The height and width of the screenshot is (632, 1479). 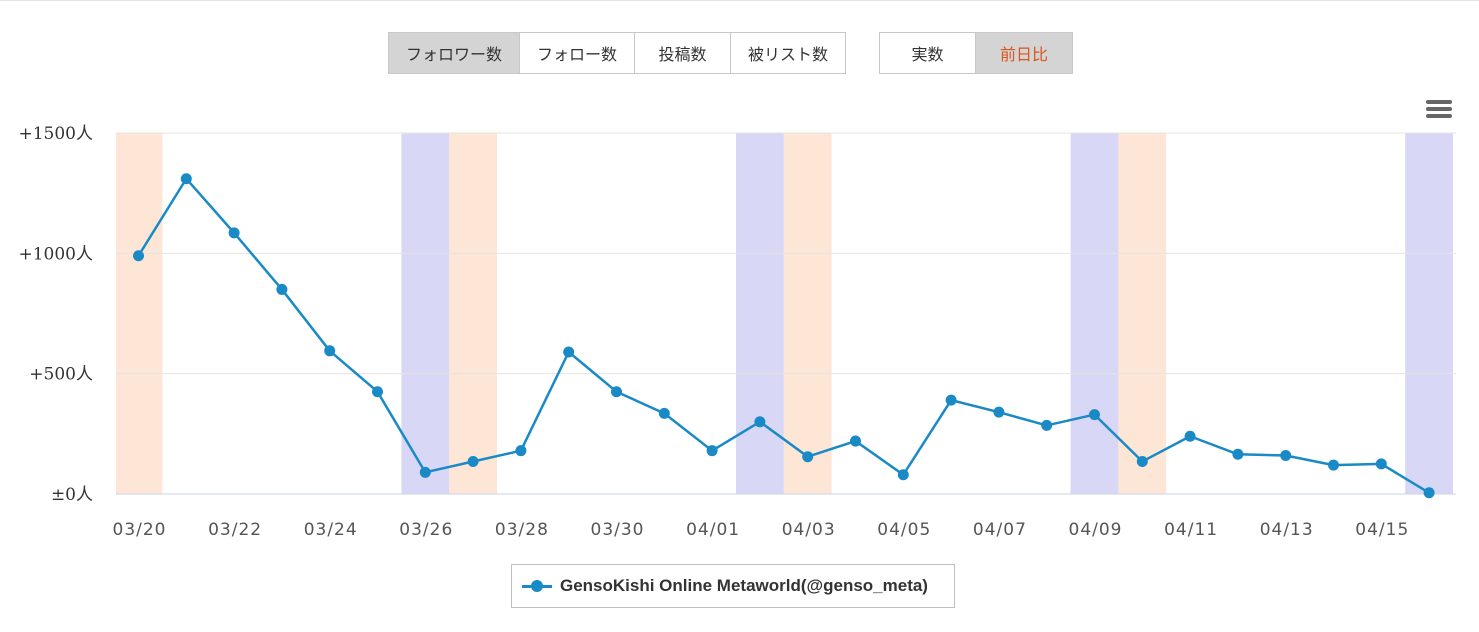 I want to click on x-tick-label: 03/22, so click(x=235, y=530).